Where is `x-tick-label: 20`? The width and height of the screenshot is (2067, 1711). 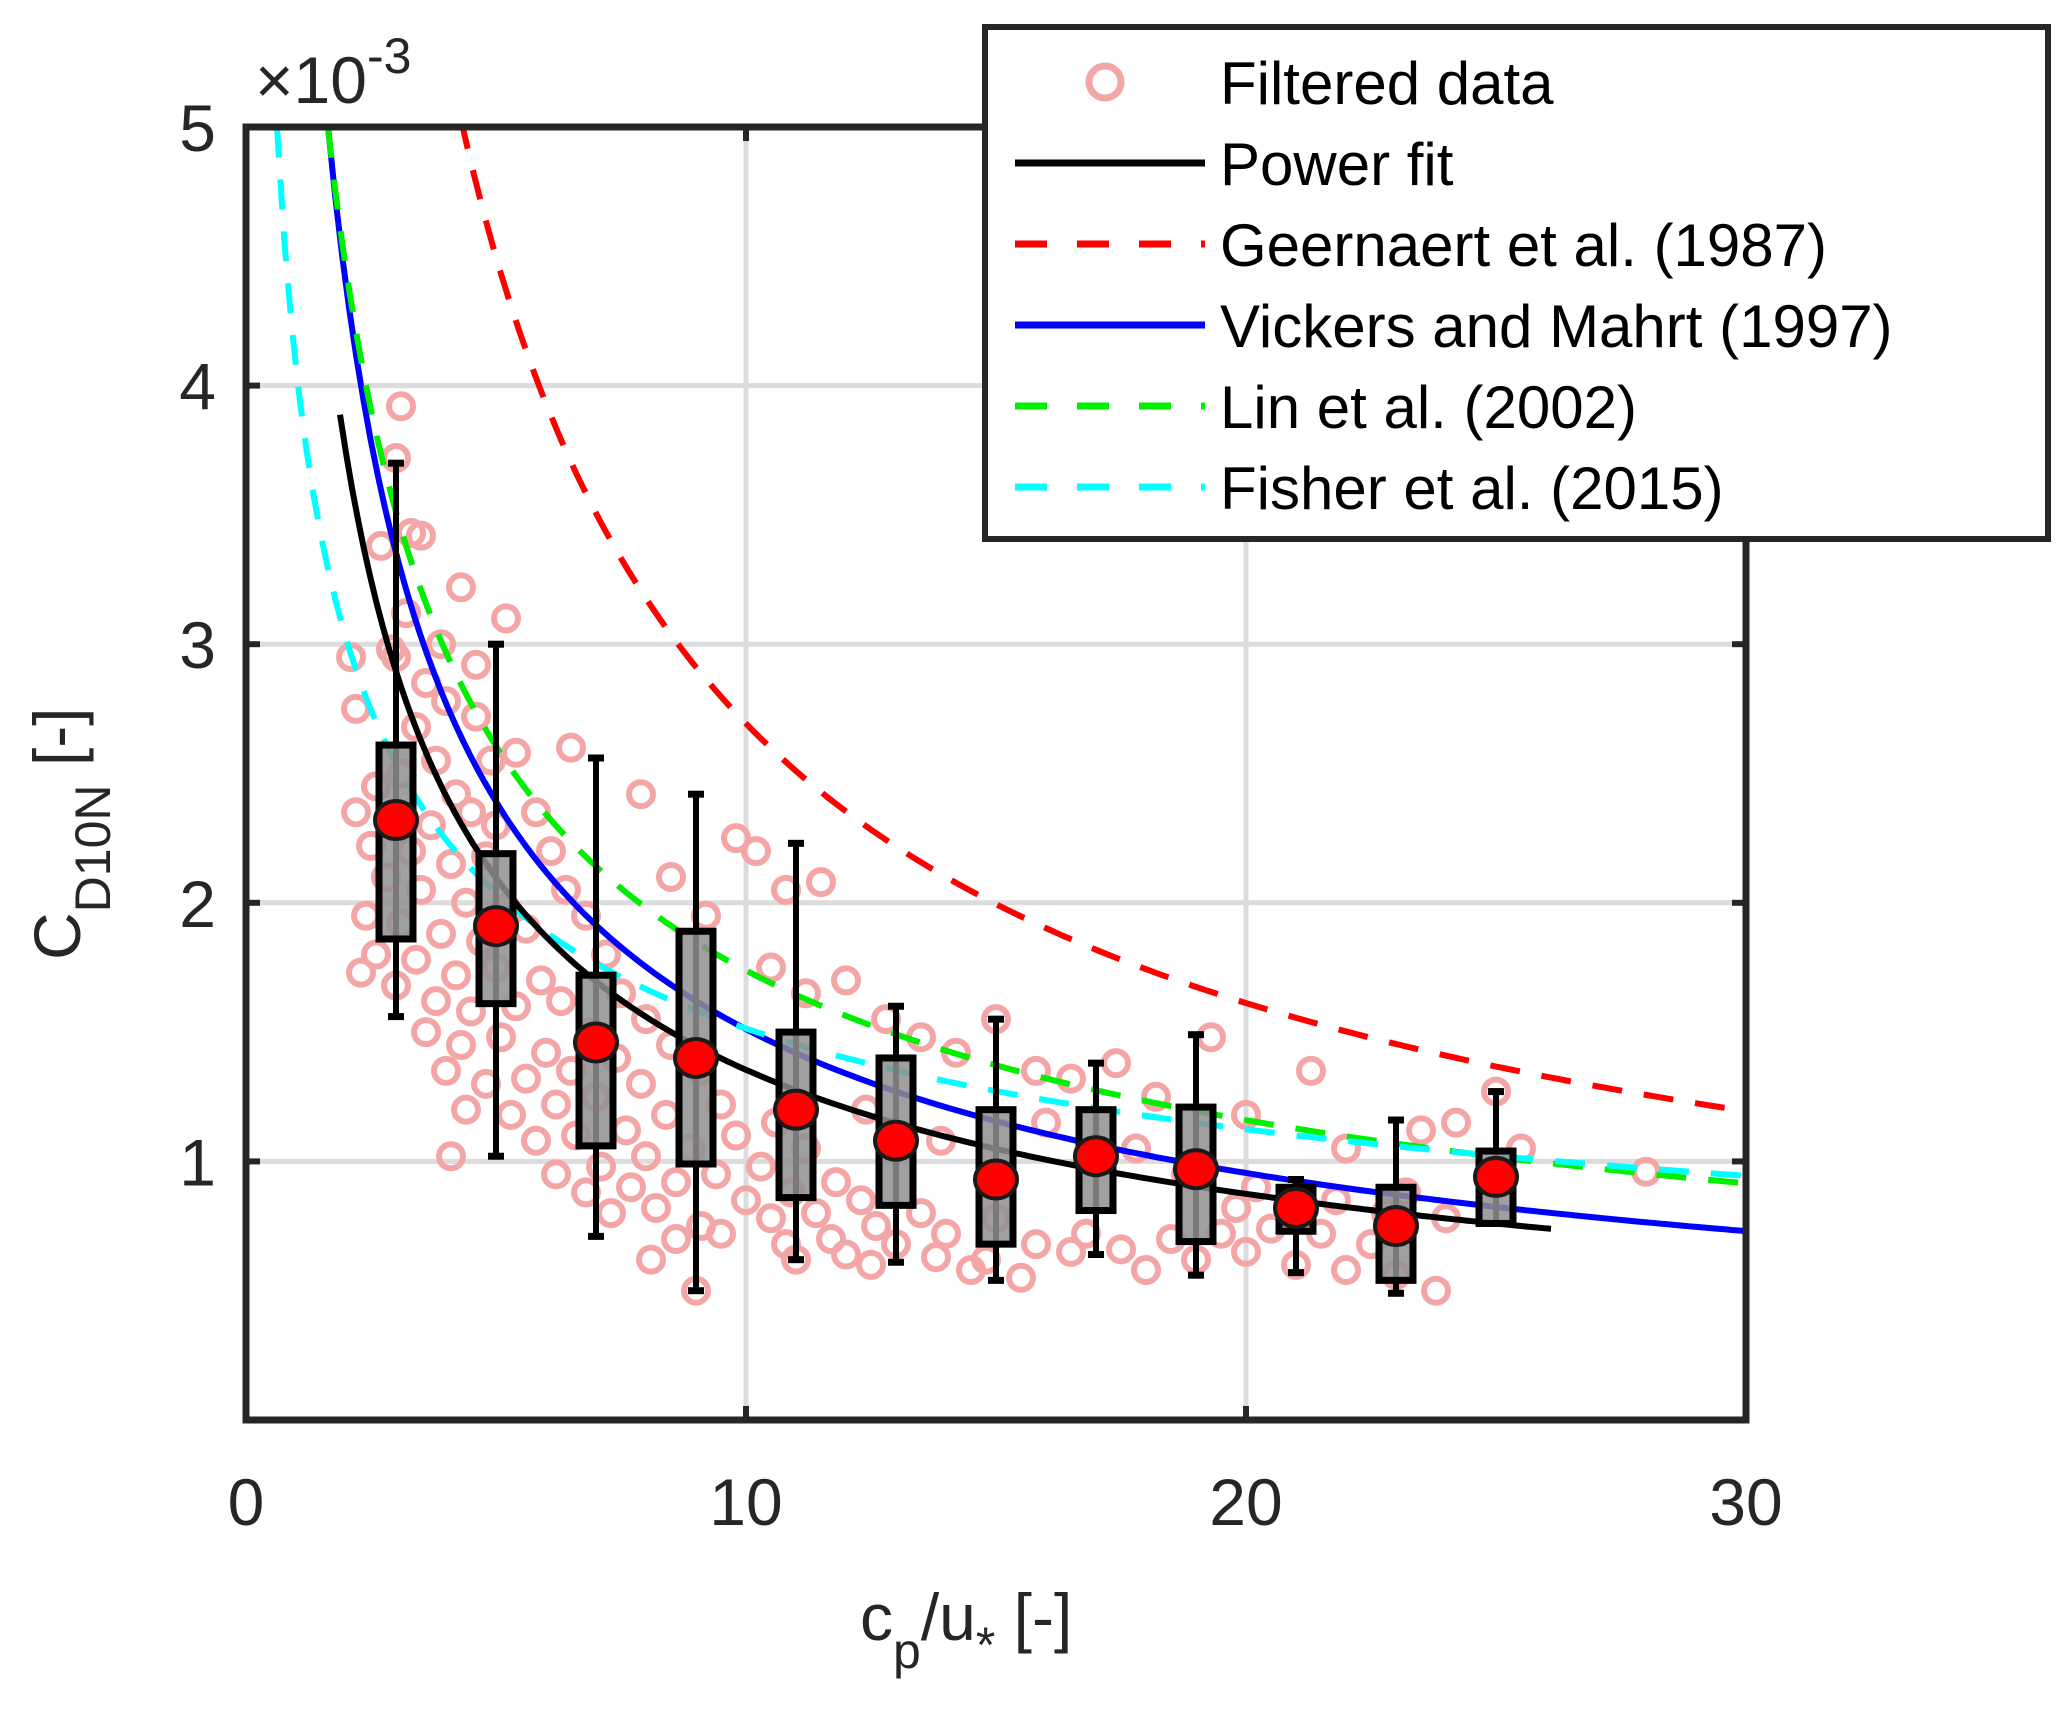 x-tick-label: 20 is located at coordinates (1245, 1502).